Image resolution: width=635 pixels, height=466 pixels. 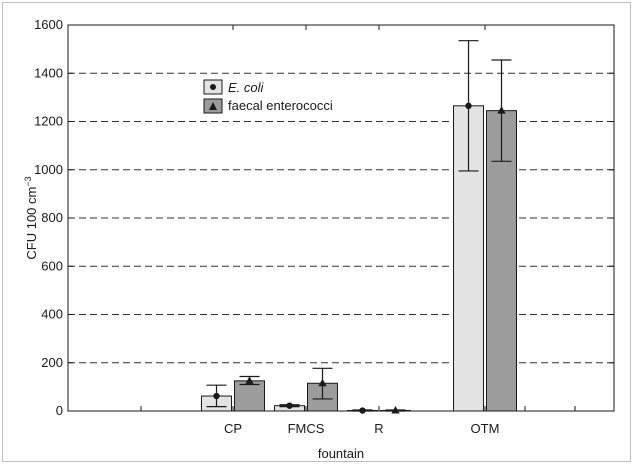 What do you see at coordinates (249, 380) in the screenshot?
I see `marker-series1-cp` at bounding box center [249, 380].